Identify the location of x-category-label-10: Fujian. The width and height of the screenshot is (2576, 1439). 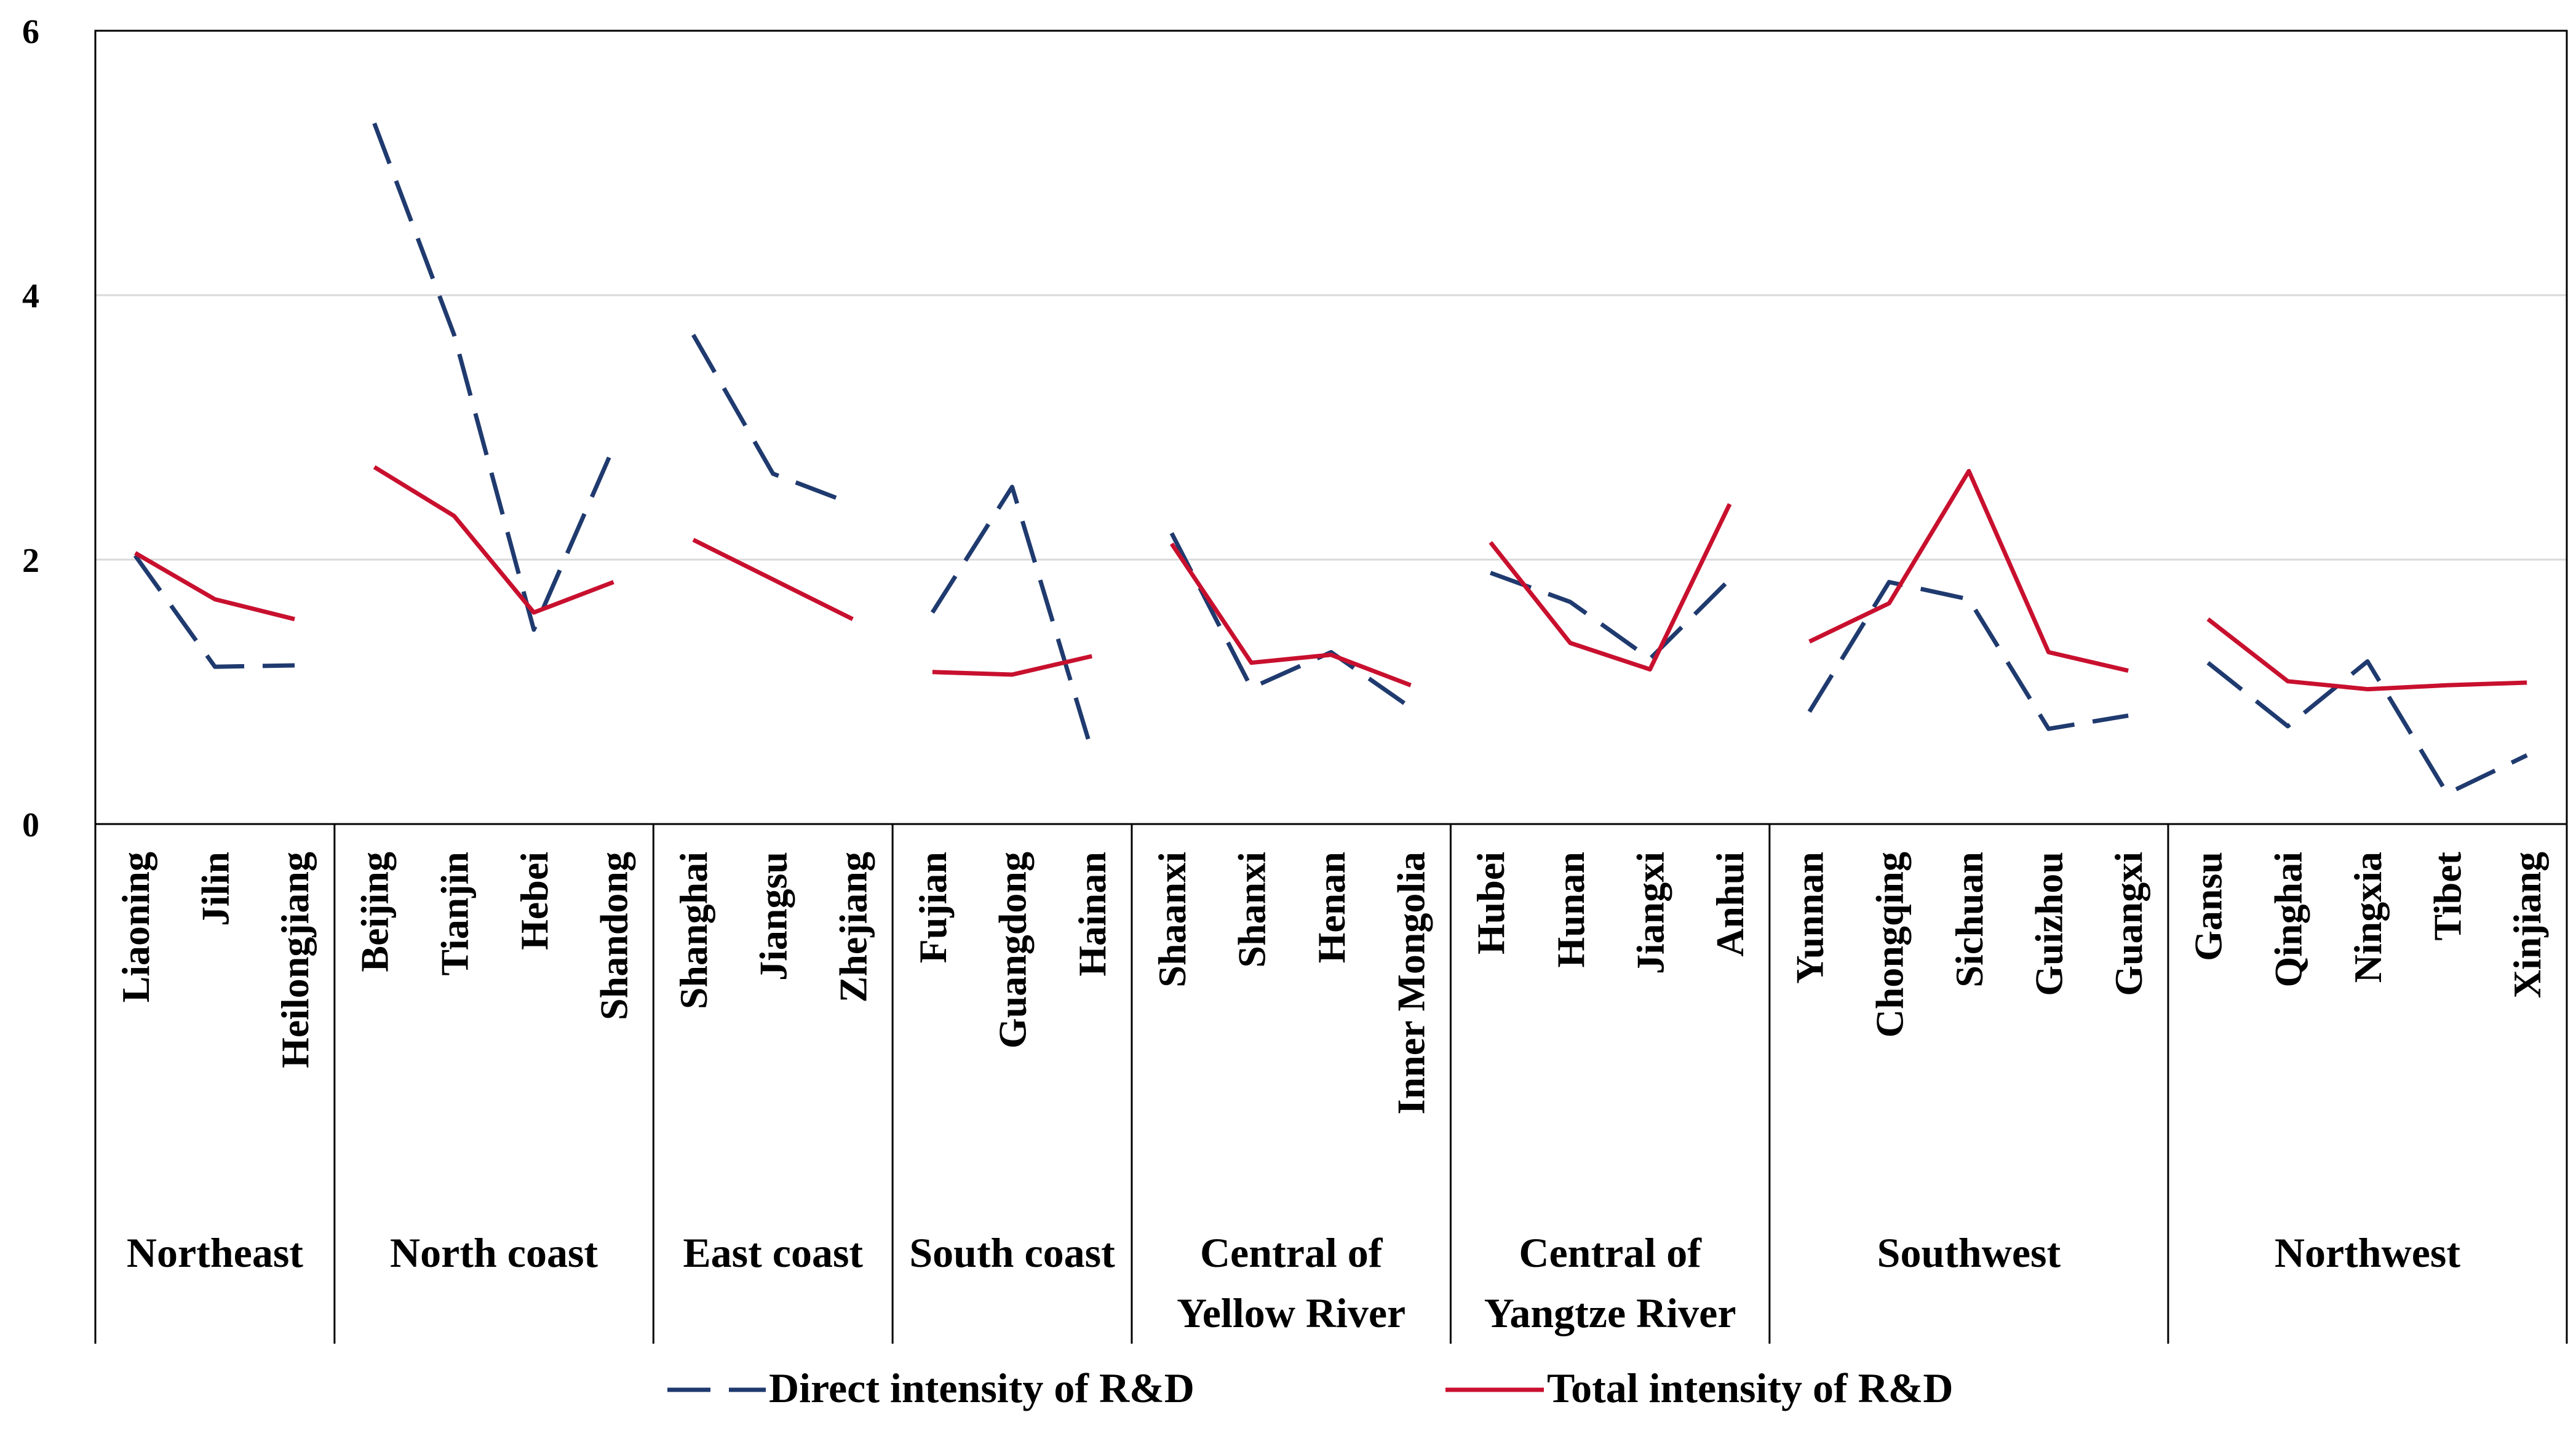
(933, 908).